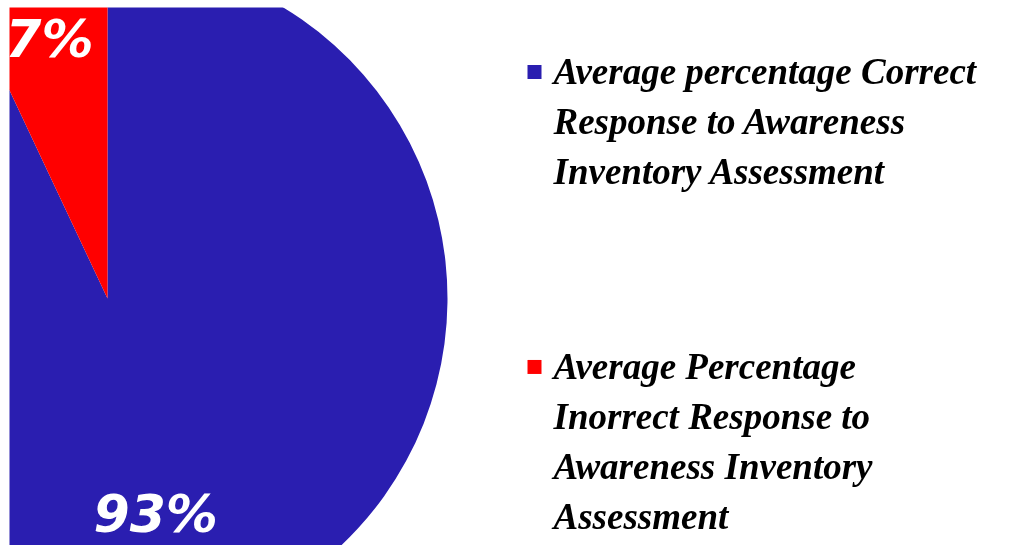 The image size is (1032, 545). I want to click on data-label: 7%, so click(49, 38).